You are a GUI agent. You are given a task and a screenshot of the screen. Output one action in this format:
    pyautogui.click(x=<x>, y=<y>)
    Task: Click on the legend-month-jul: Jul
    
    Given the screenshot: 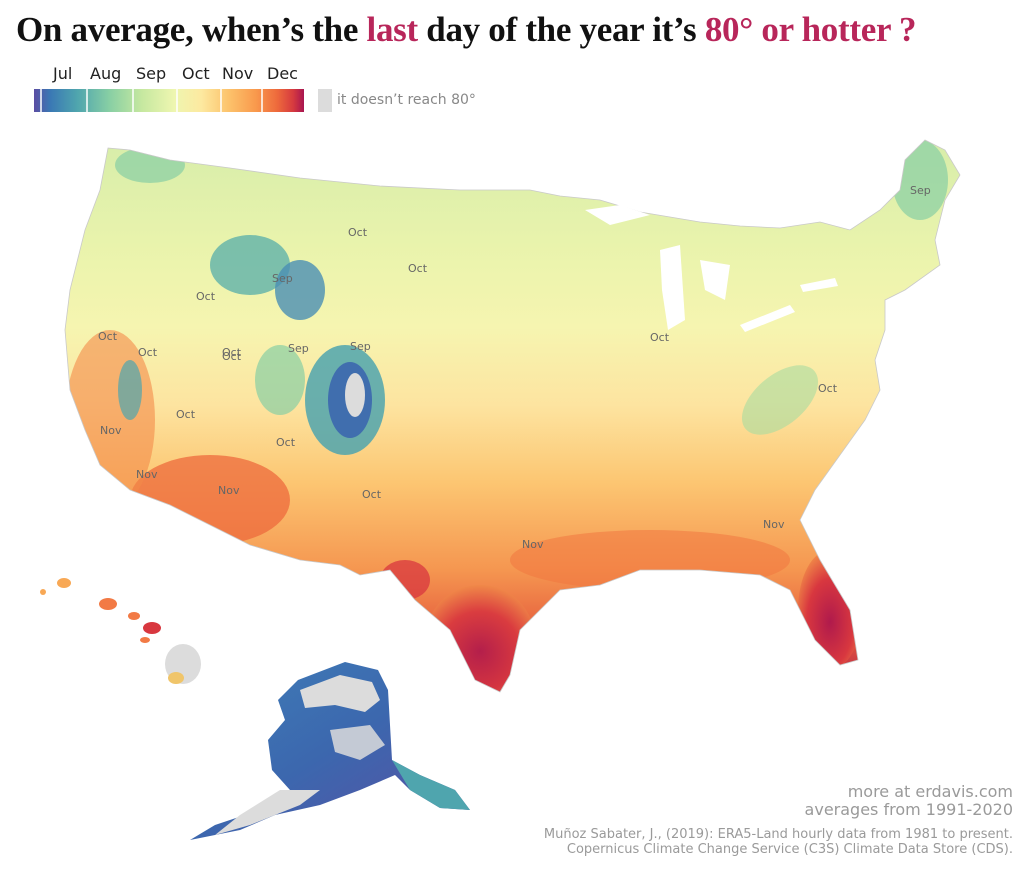 What is the action you would take?
    pyautogui.click(x=63, y=73)
    